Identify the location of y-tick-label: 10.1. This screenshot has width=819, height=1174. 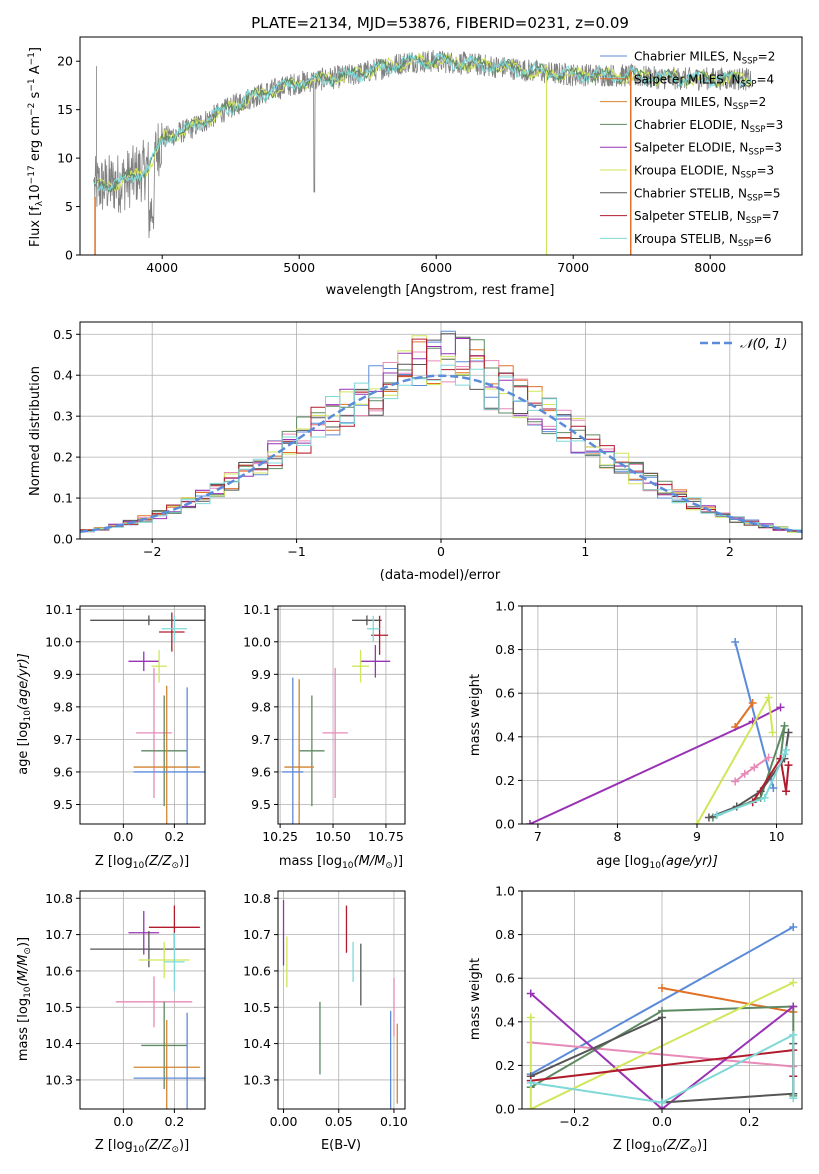
(257, 609).